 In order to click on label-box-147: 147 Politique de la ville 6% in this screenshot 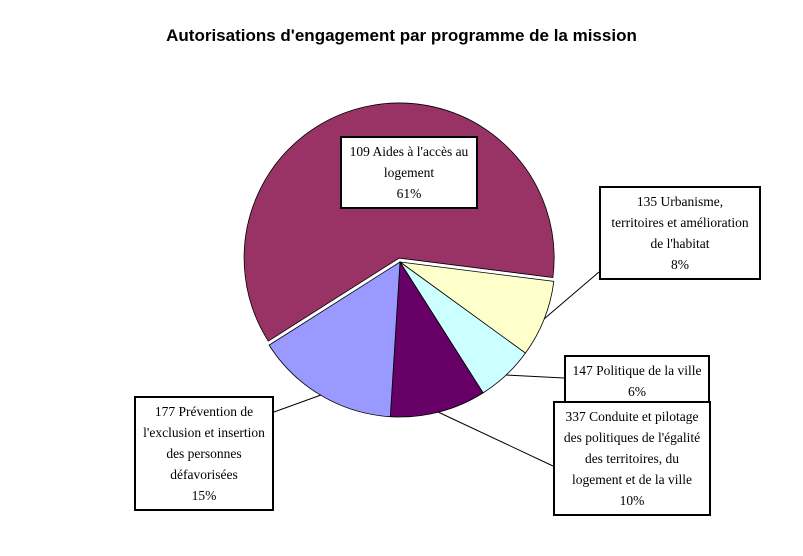, I will do `click(637, 381)`.